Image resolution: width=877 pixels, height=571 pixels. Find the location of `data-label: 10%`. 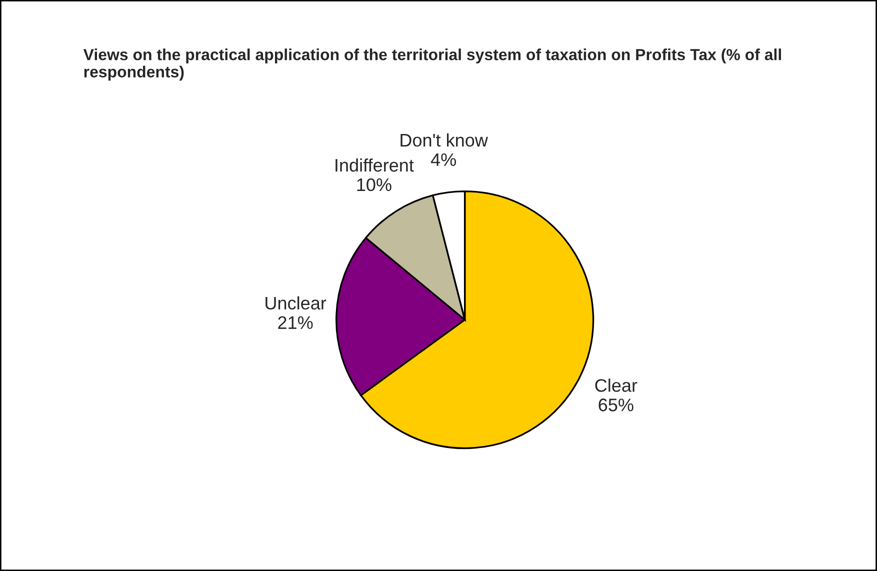

data-label: 10% is located at coordinates (374, 185).